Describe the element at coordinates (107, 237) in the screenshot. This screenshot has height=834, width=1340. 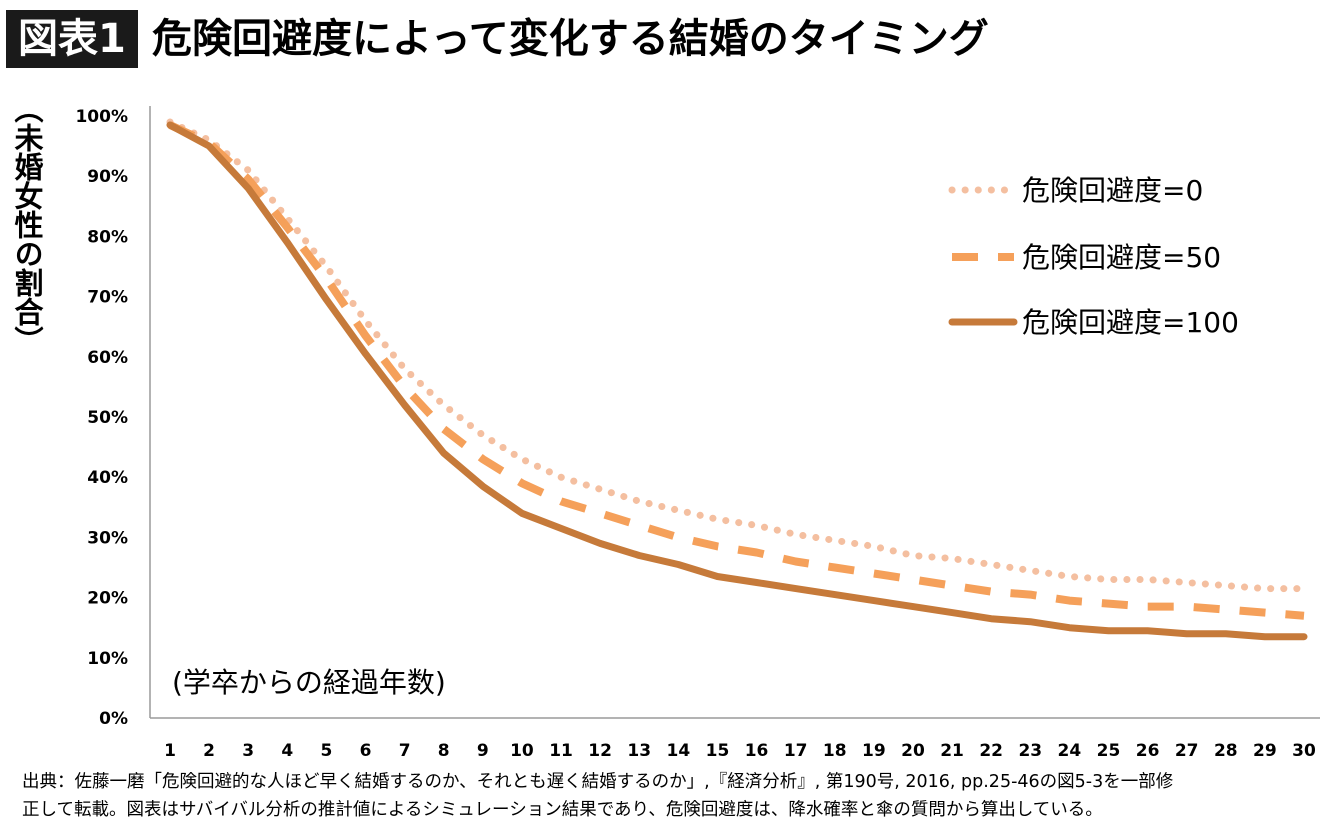
I see `y-tick-label: 80%` at that location.